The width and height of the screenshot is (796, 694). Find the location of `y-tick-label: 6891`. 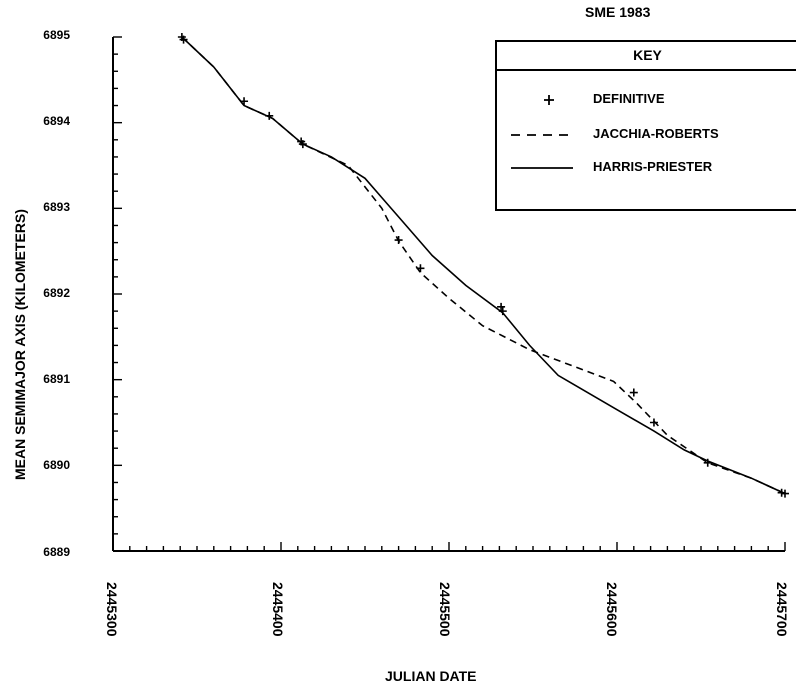

y-tick-label: 6891 is located at coordinates (56, 379).